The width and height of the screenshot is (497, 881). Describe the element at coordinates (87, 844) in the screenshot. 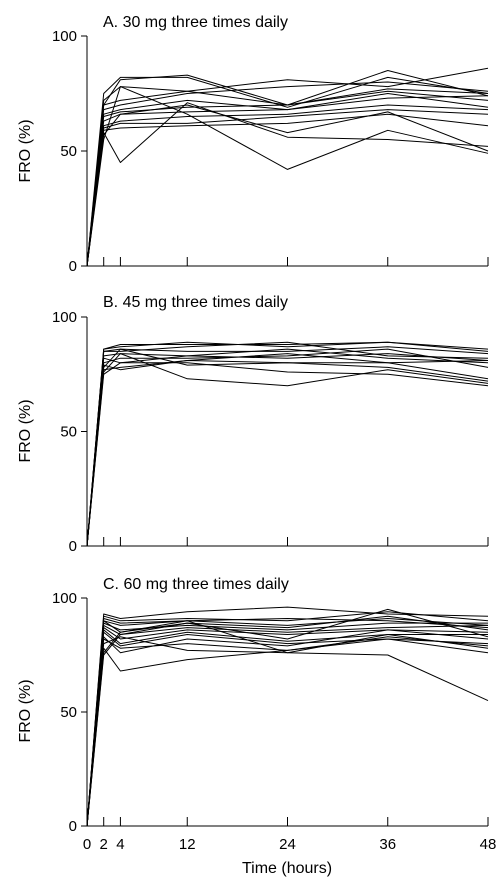

I see `x-tick-label: 0` at that location.